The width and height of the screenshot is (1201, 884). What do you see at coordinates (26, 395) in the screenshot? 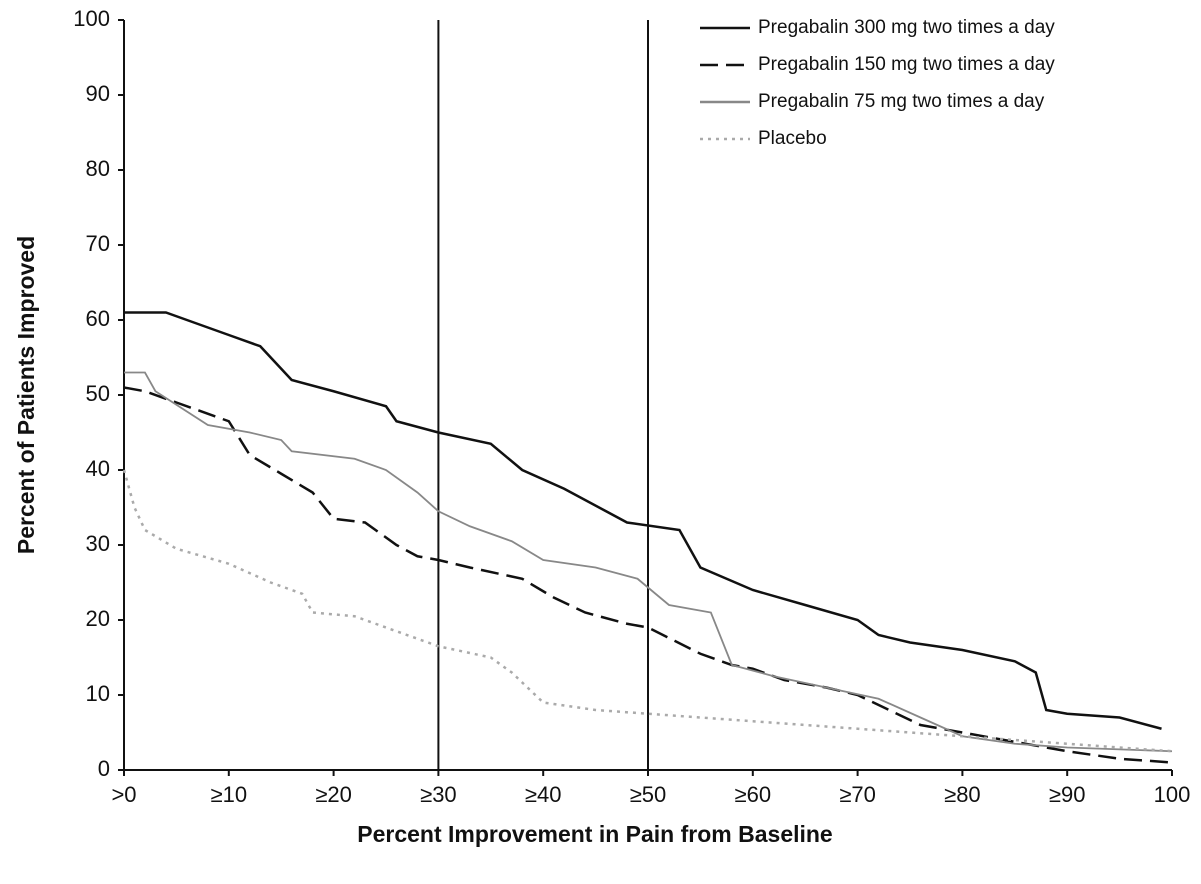
I see `y-axis-label: Percent of Patients Improved` at bounding box center [26, 395].